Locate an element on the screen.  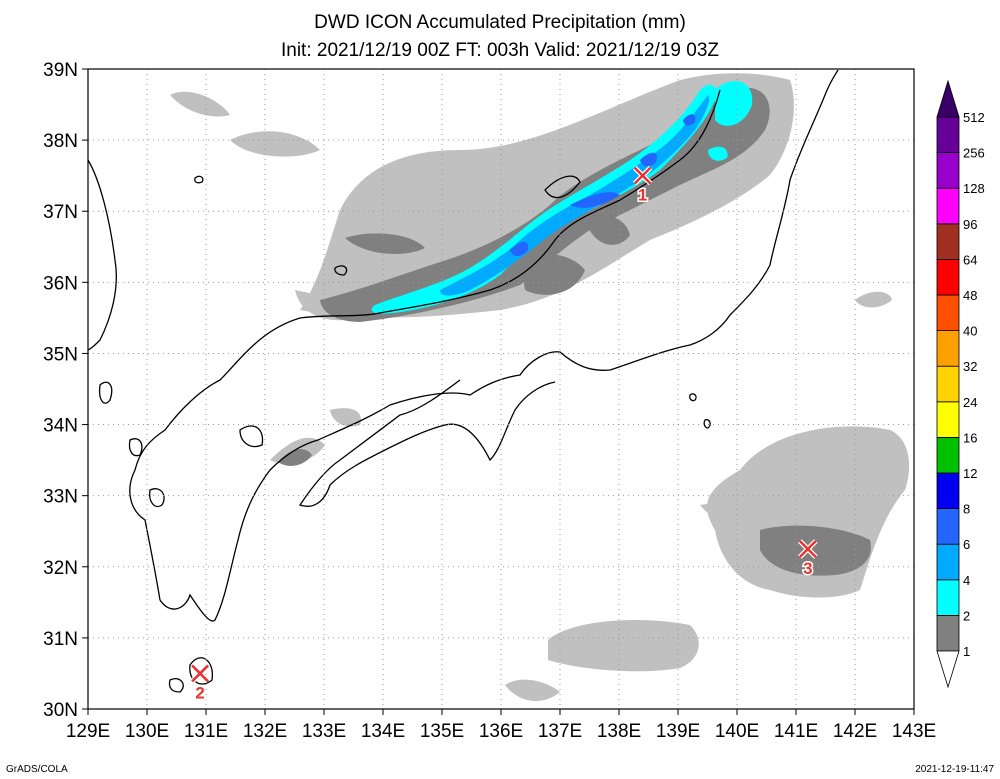
colorbar-label: 8 is located at coordinates (966, 509).